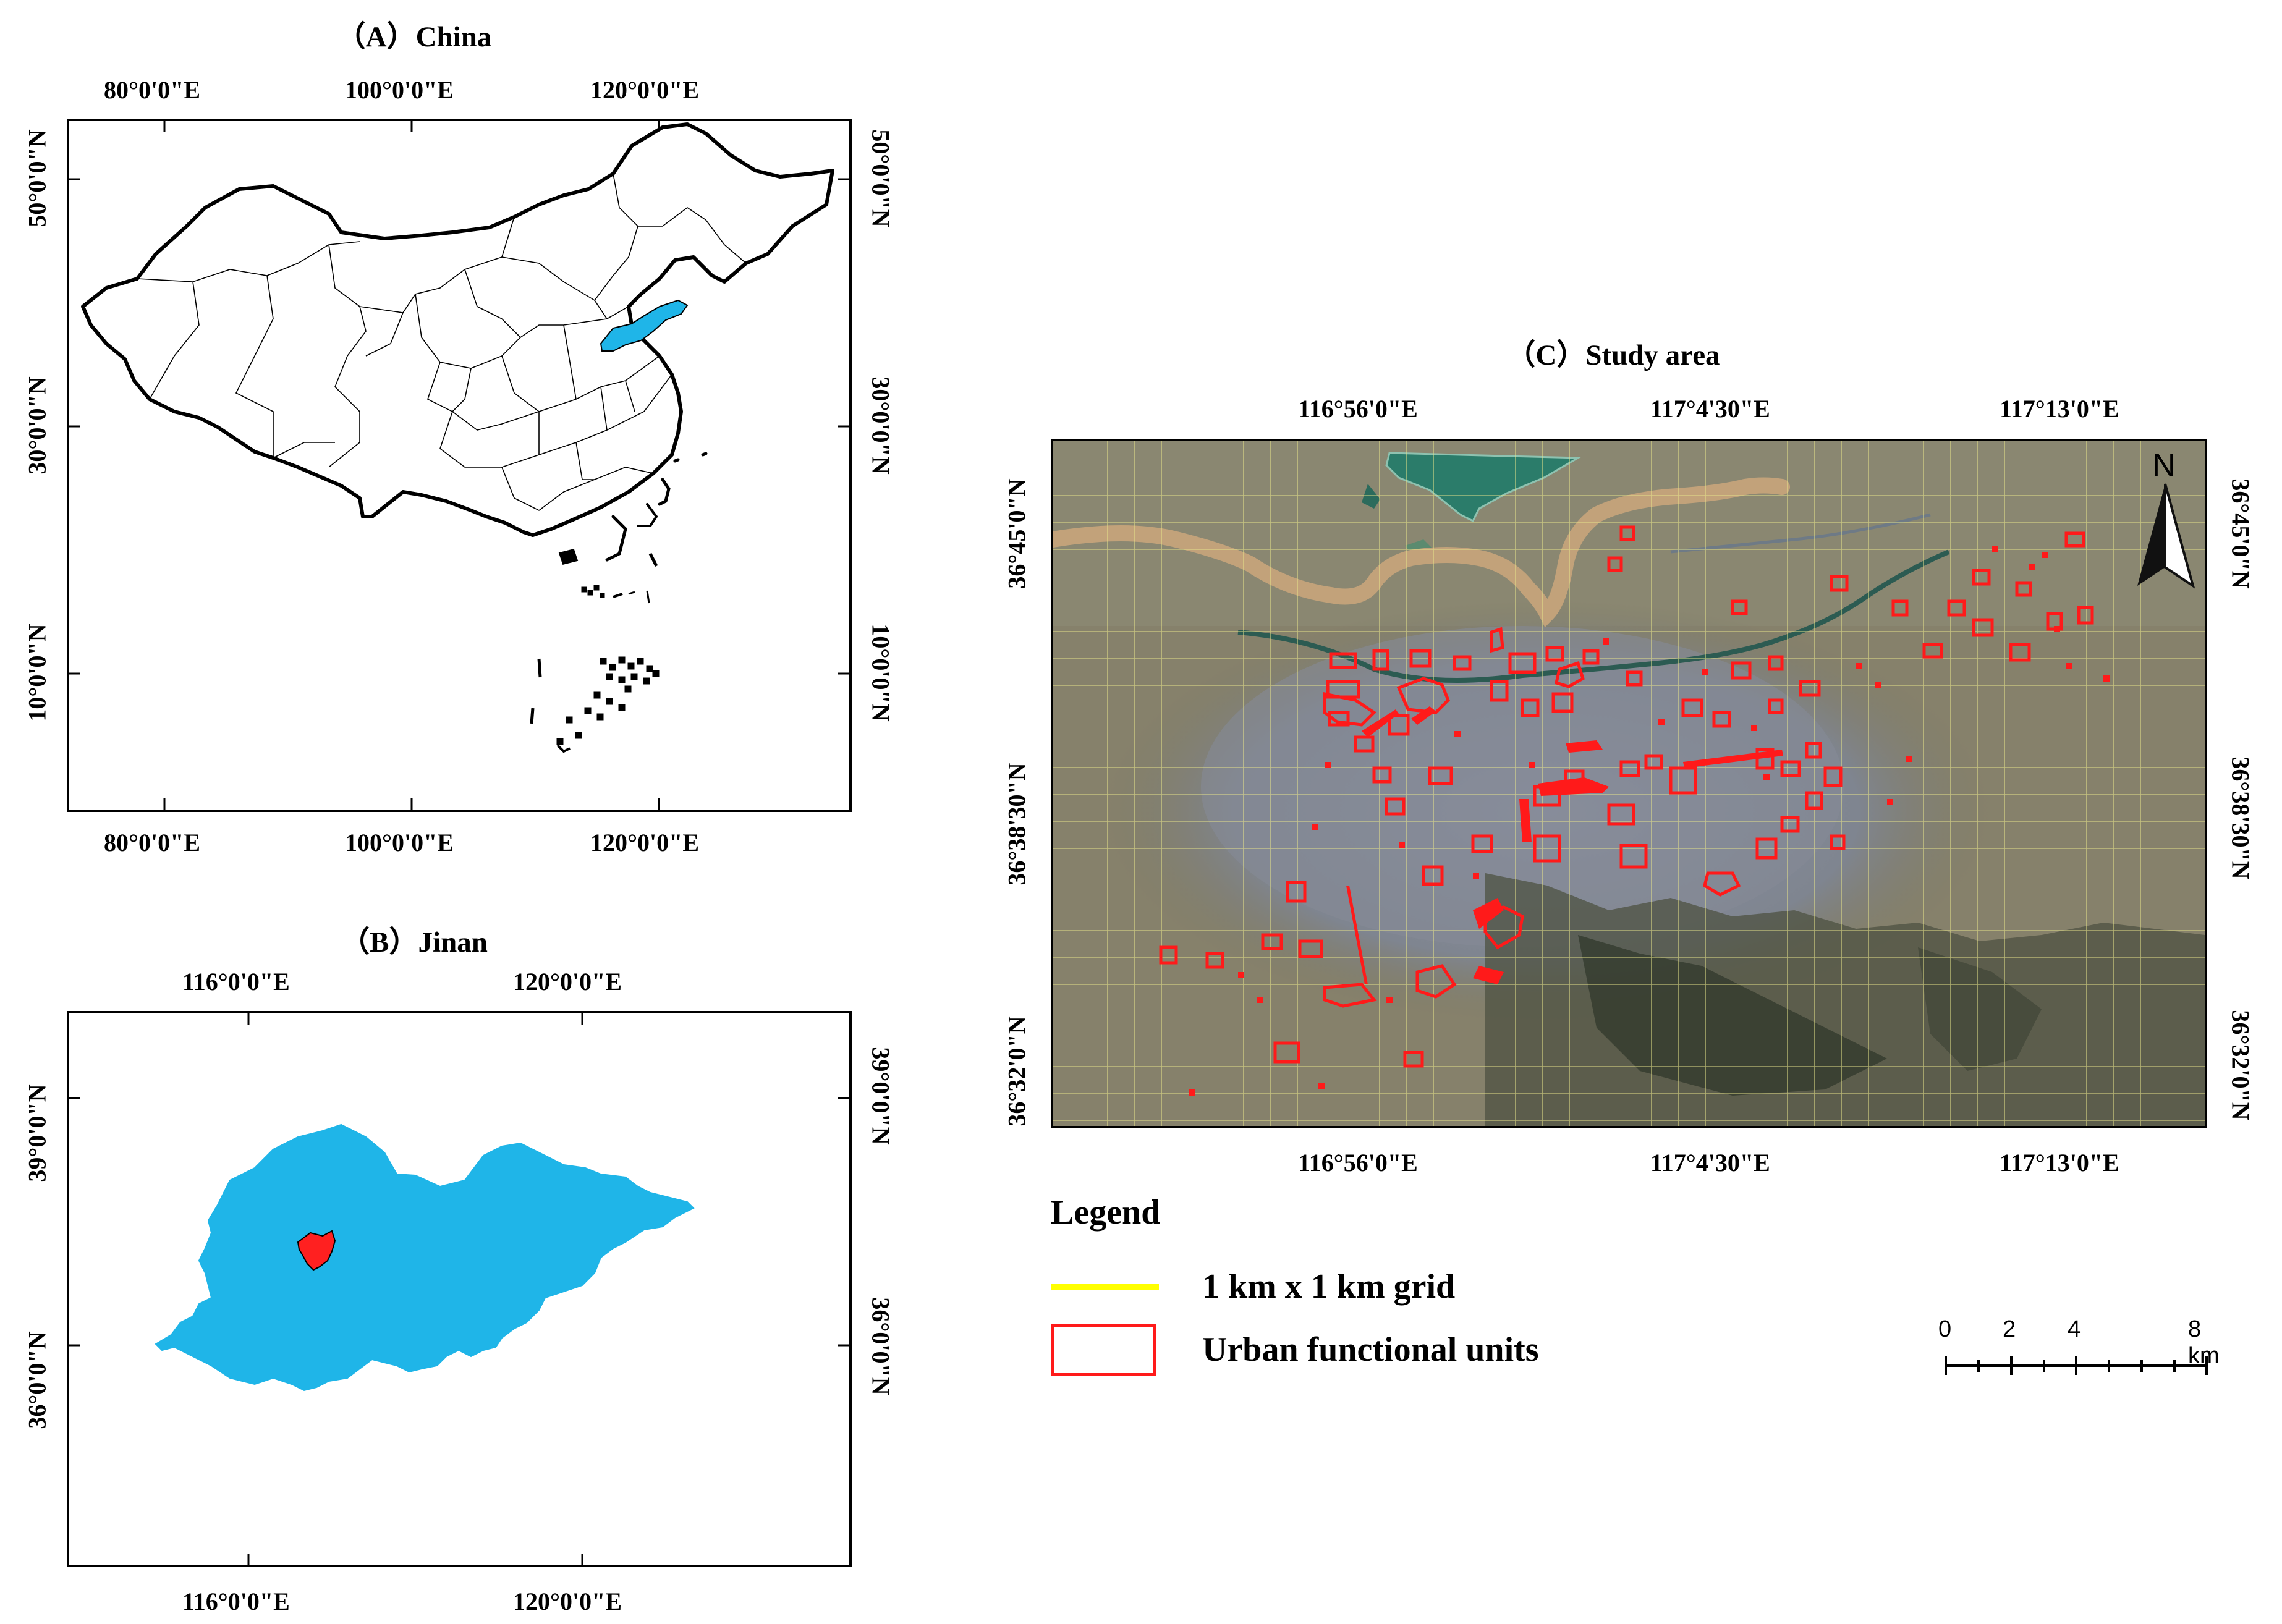  What do you see at coordinates (2059, 1163) in the screenshot?
I see `panel-c-bottom-lon-3: 117°13'0"E` at bounding box center [2059, 1163].